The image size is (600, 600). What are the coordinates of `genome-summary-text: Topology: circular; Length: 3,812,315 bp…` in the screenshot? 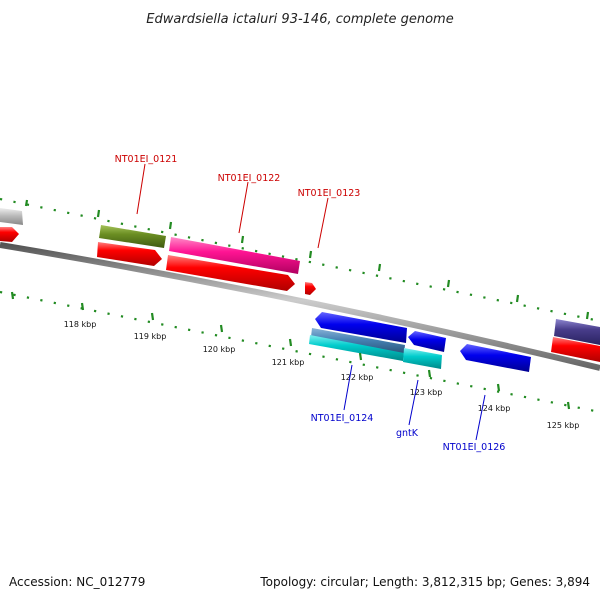 It's located at (425, 582).